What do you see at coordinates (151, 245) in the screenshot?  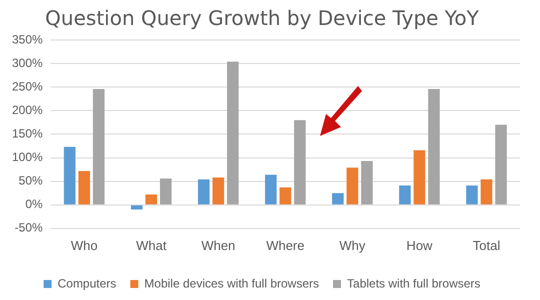 I see `x-tick-label: What` at bounding box center [151, 245].